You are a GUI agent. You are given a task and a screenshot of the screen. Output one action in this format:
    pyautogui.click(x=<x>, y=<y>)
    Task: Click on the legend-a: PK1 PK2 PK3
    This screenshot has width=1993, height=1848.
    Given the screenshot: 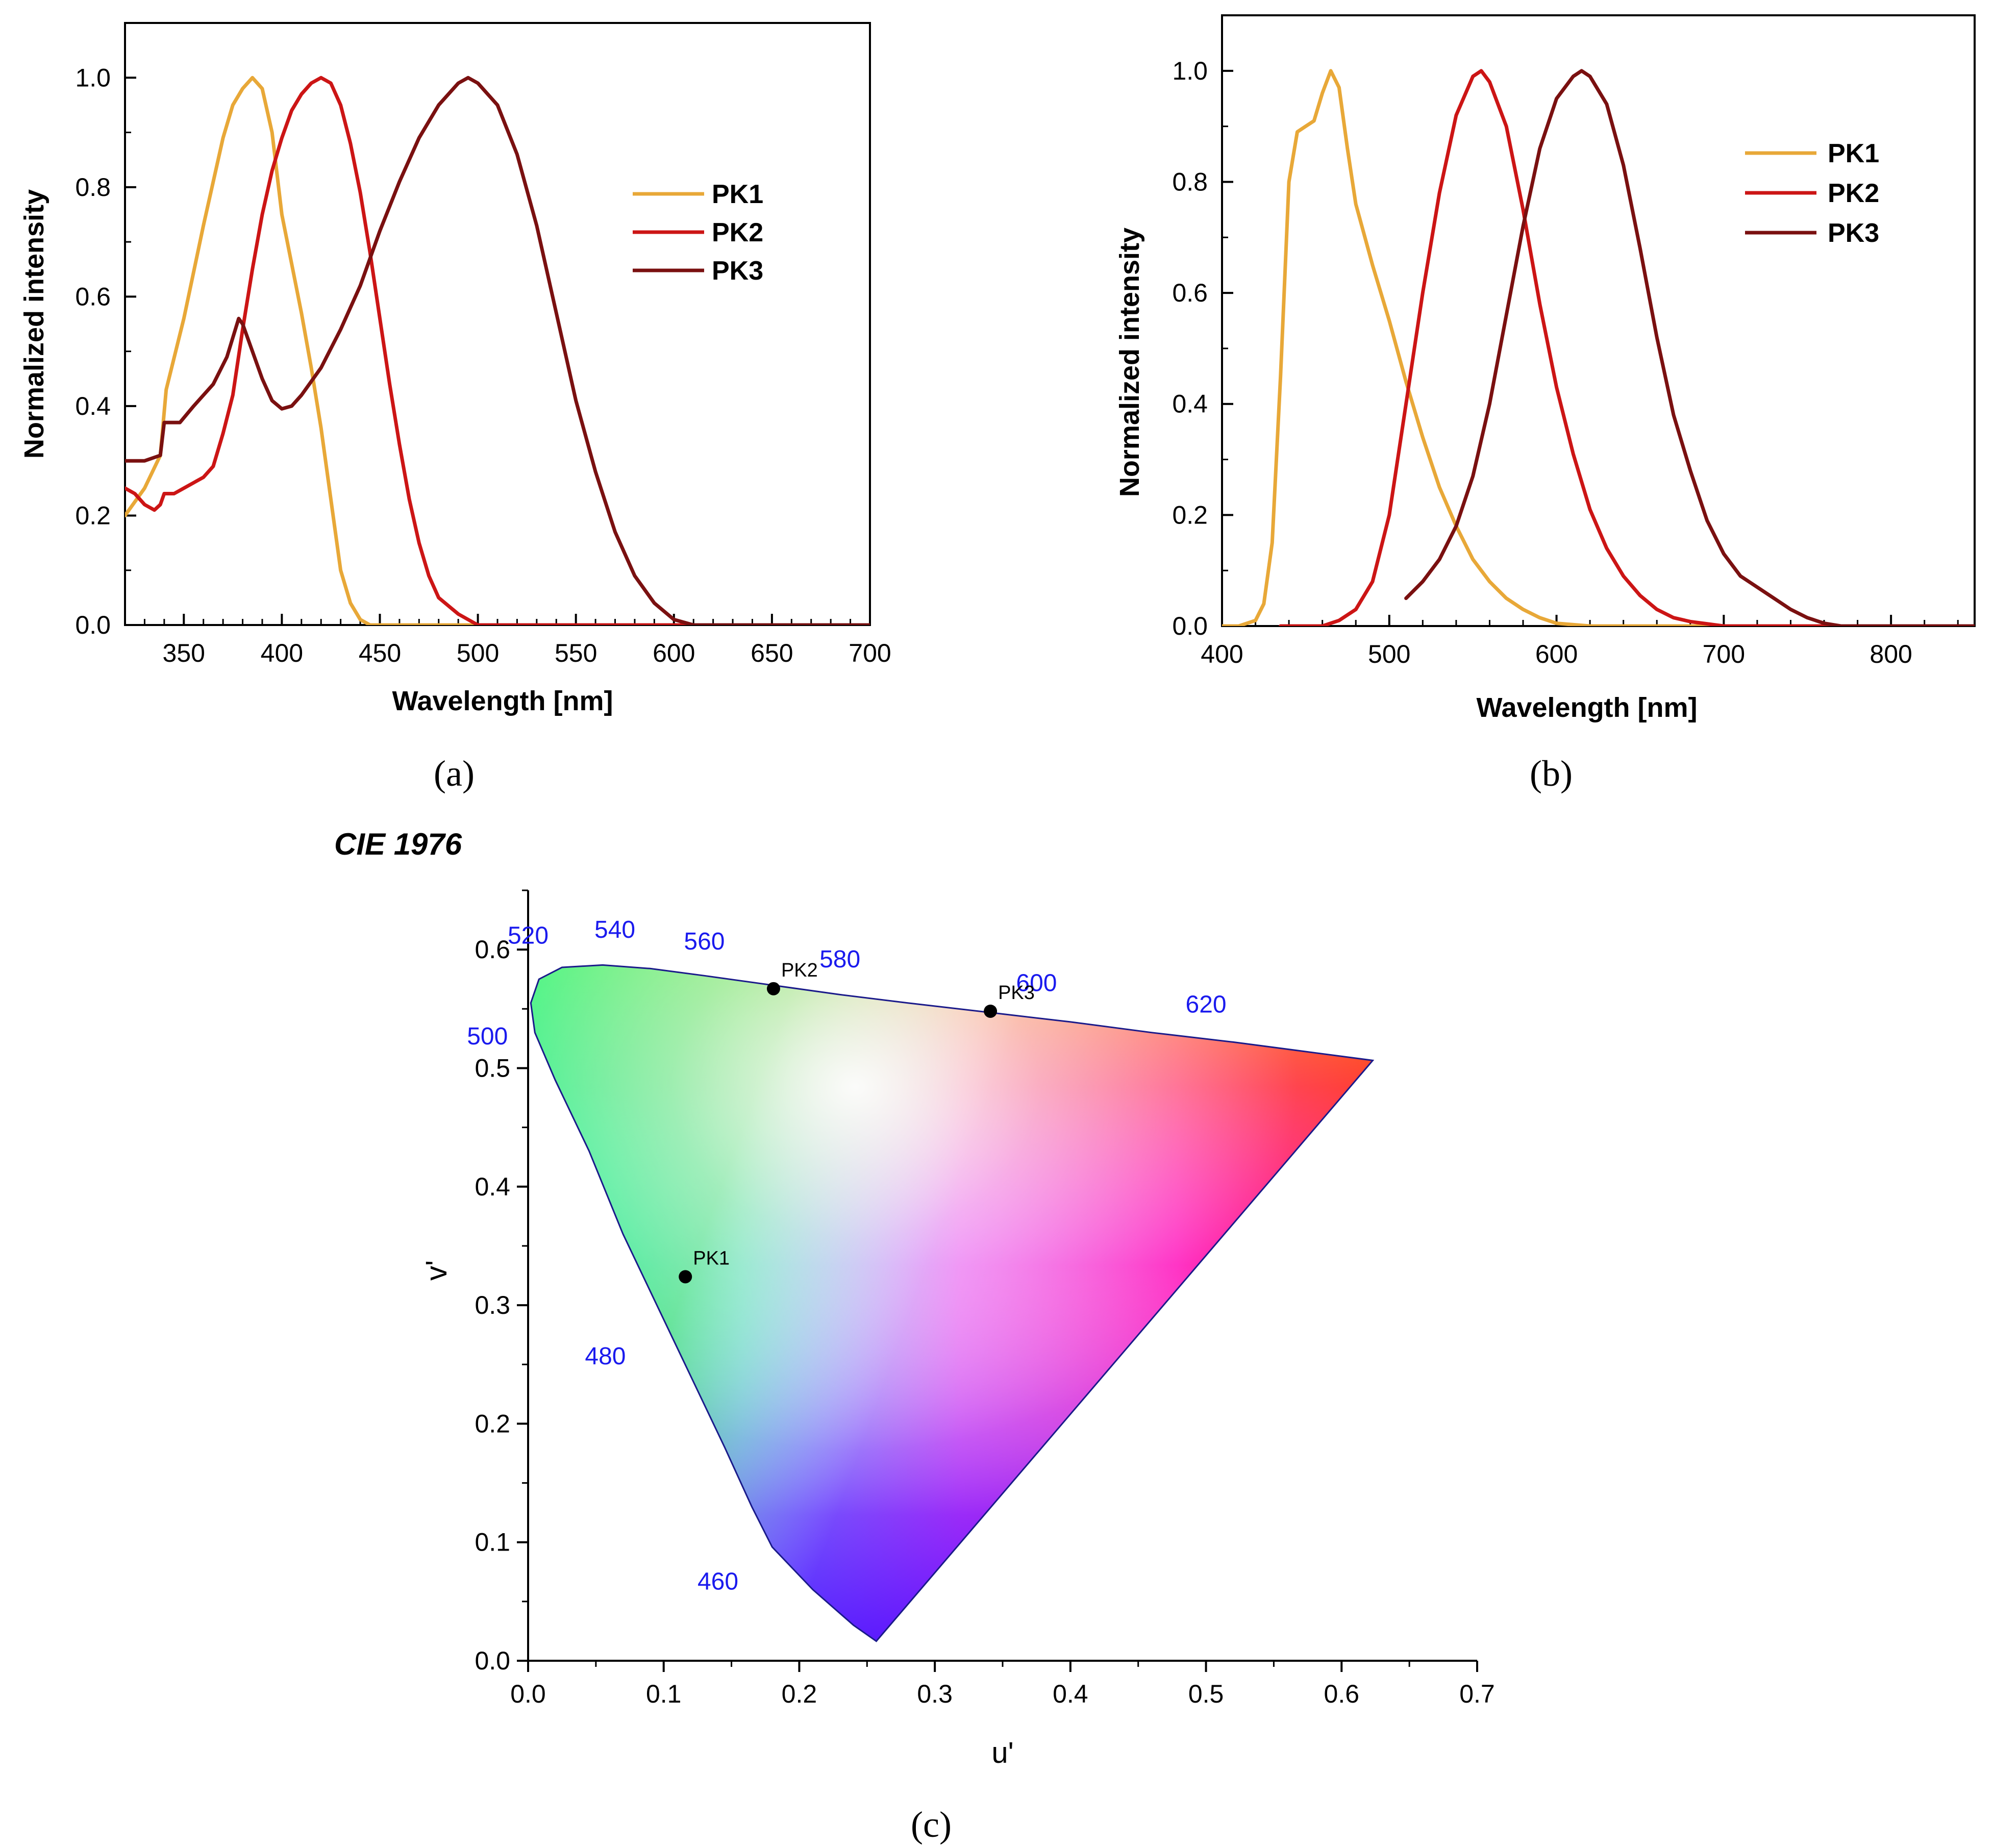 What is the action you would take?
    pyautogui.click(x=698, y=233)
    